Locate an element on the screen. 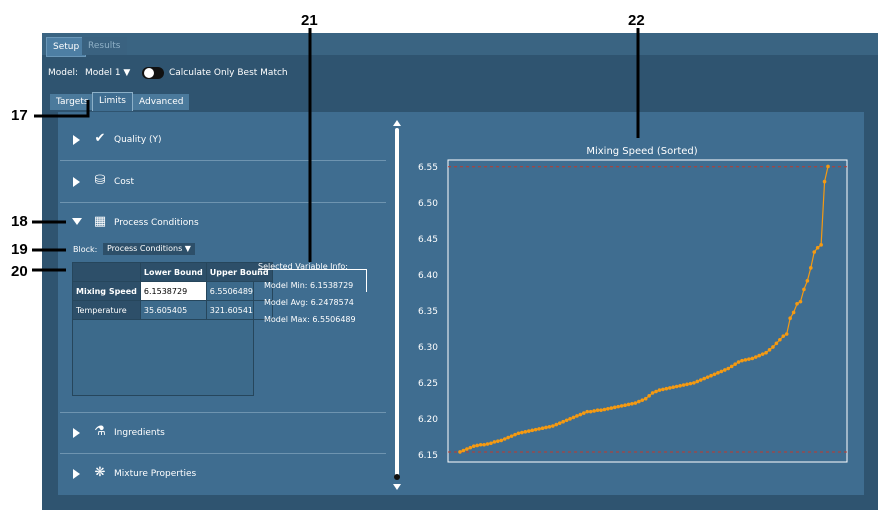 The image size is (895, 528). section-cost: ⛁ Cost is located at coordinates (223, 182).